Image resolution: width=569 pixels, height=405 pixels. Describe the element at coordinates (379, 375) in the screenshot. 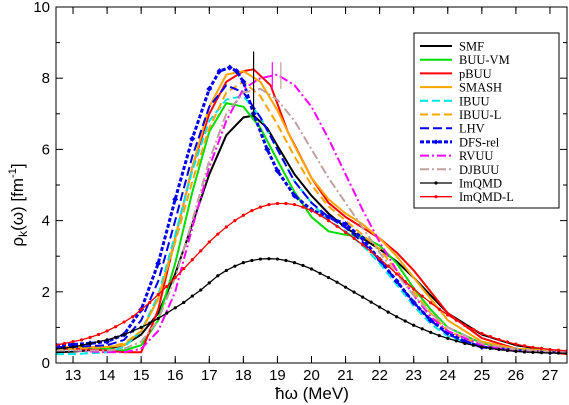

I see `x-tick-label: 22` at that location.